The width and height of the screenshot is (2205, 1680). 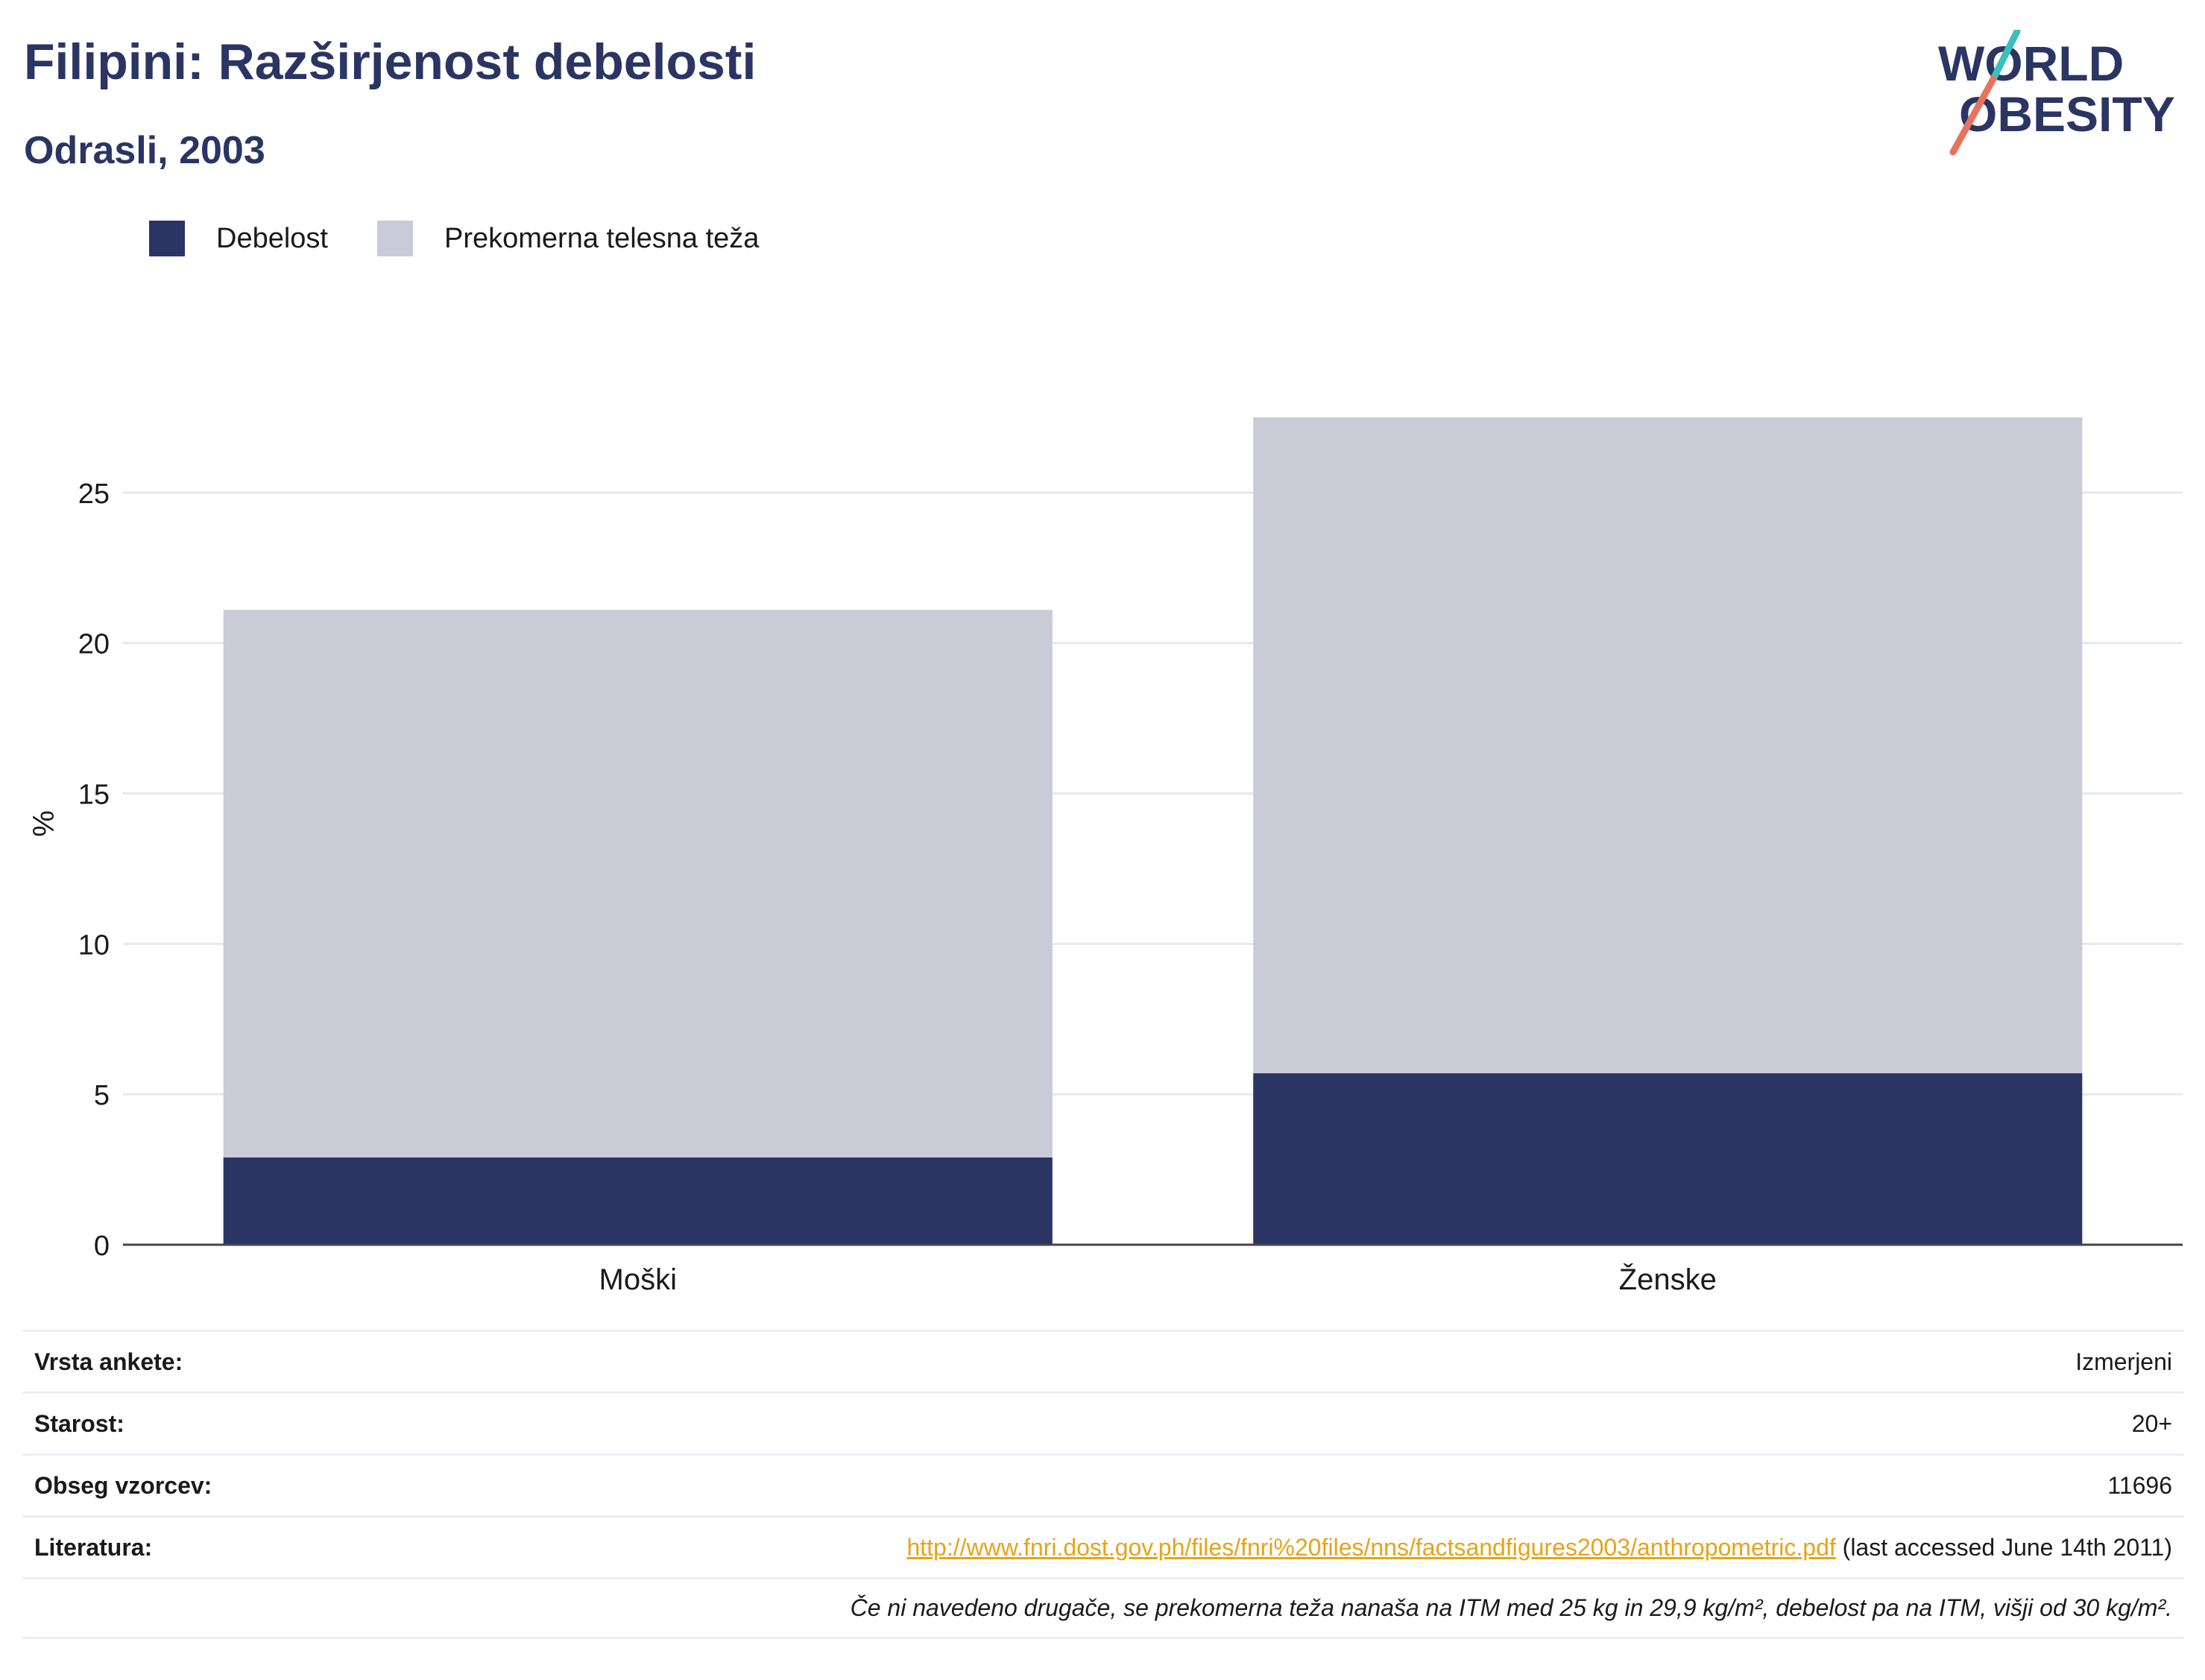 What do you see at coordinates (94, 795) in the screenshot?
I see `y-tick-label: 15` at bounding box center [94, 795].